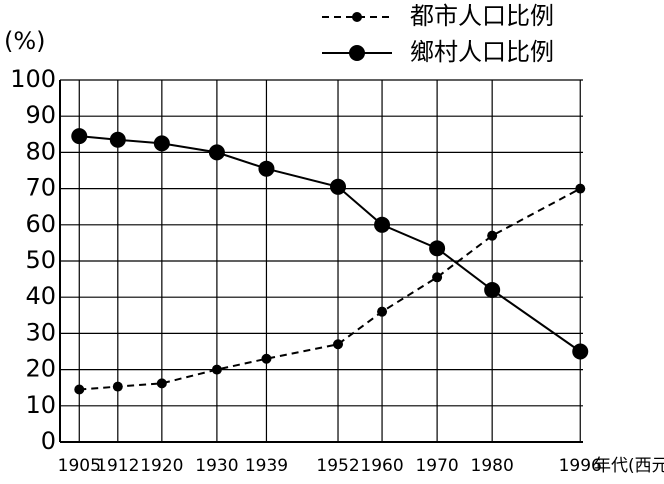 The width and height of the screenshot is (664, 484). Describe the element at coordinates (629, 466) in the screenshot. I see `x-axis-label: 年代(西元)` at that location.